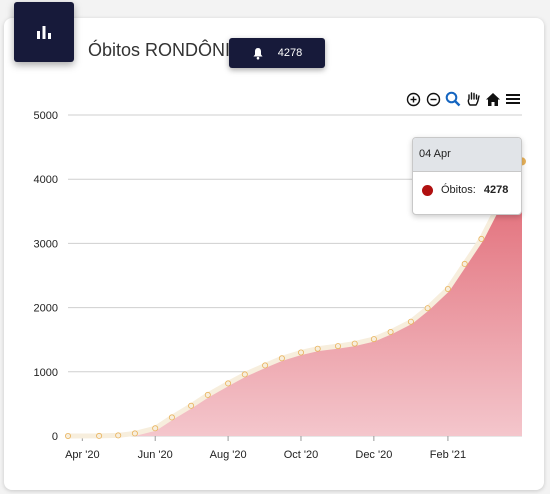 Image resolution: width=550 pixels, height=494 pixels. I want to click on chart-toolbar, so click(463, 99).